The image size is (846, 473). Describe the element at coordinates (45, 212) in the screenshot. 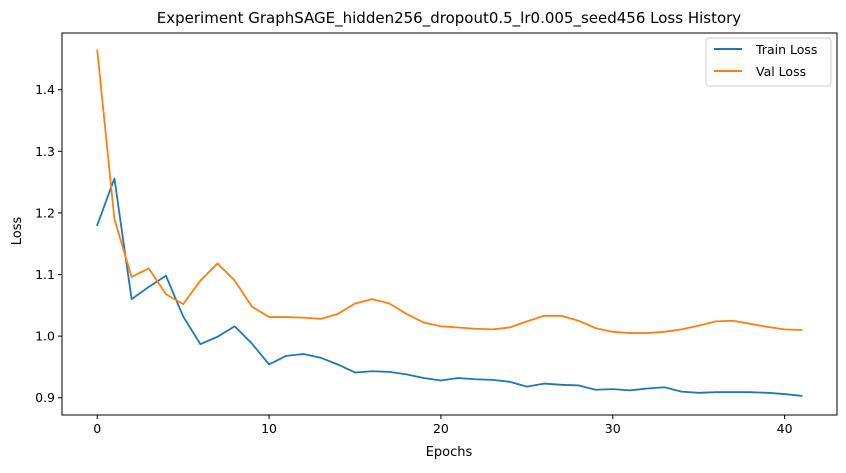

I see `y-tick-label: 1.2` at that location.